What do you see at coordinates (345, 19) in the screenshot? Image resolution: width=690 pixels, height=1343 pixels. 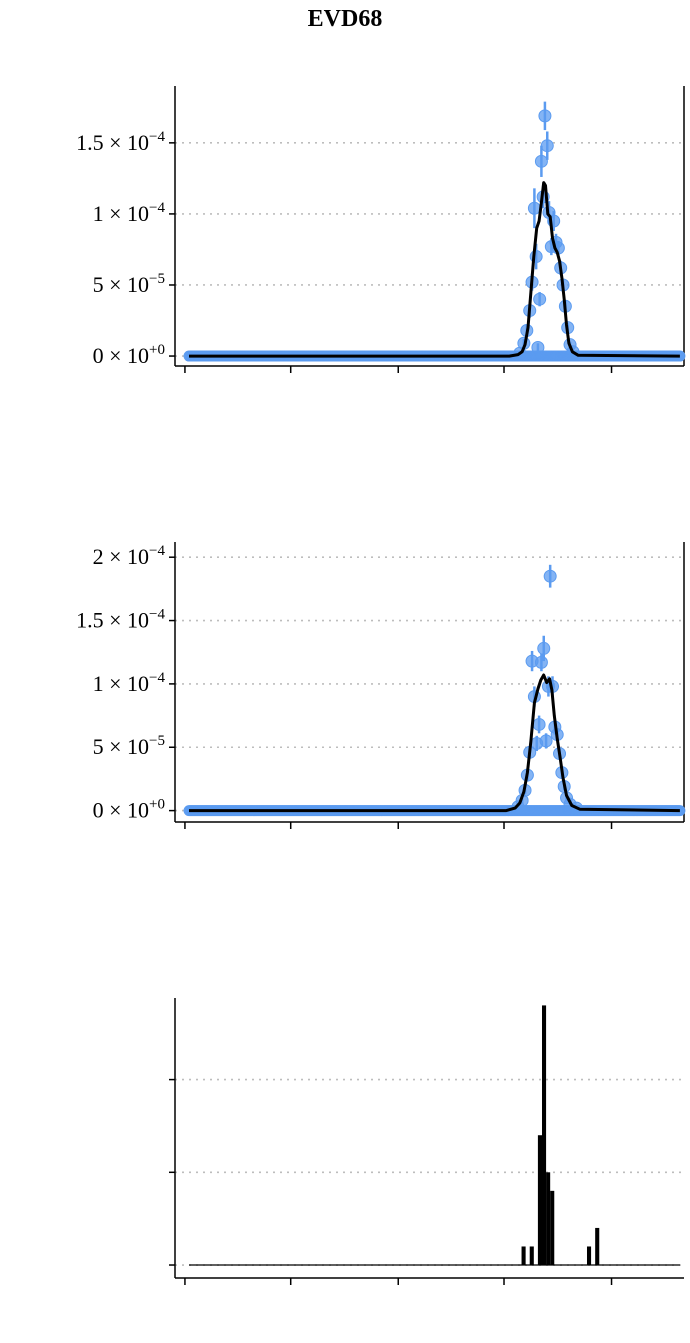 I see `figure-title: EVD68` at bounding box center [345, 19].